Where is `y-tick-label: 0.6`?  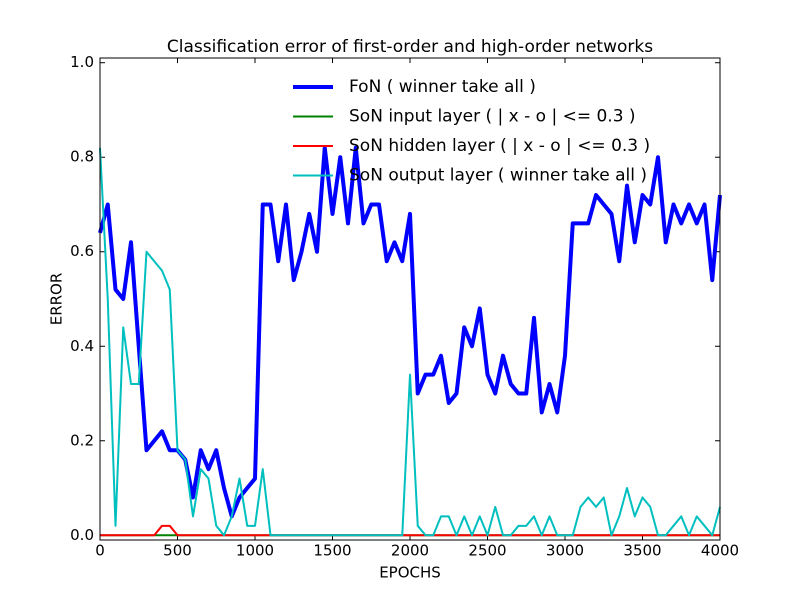 y-tick-label: 0.6 is located at coordinates (82, 251).